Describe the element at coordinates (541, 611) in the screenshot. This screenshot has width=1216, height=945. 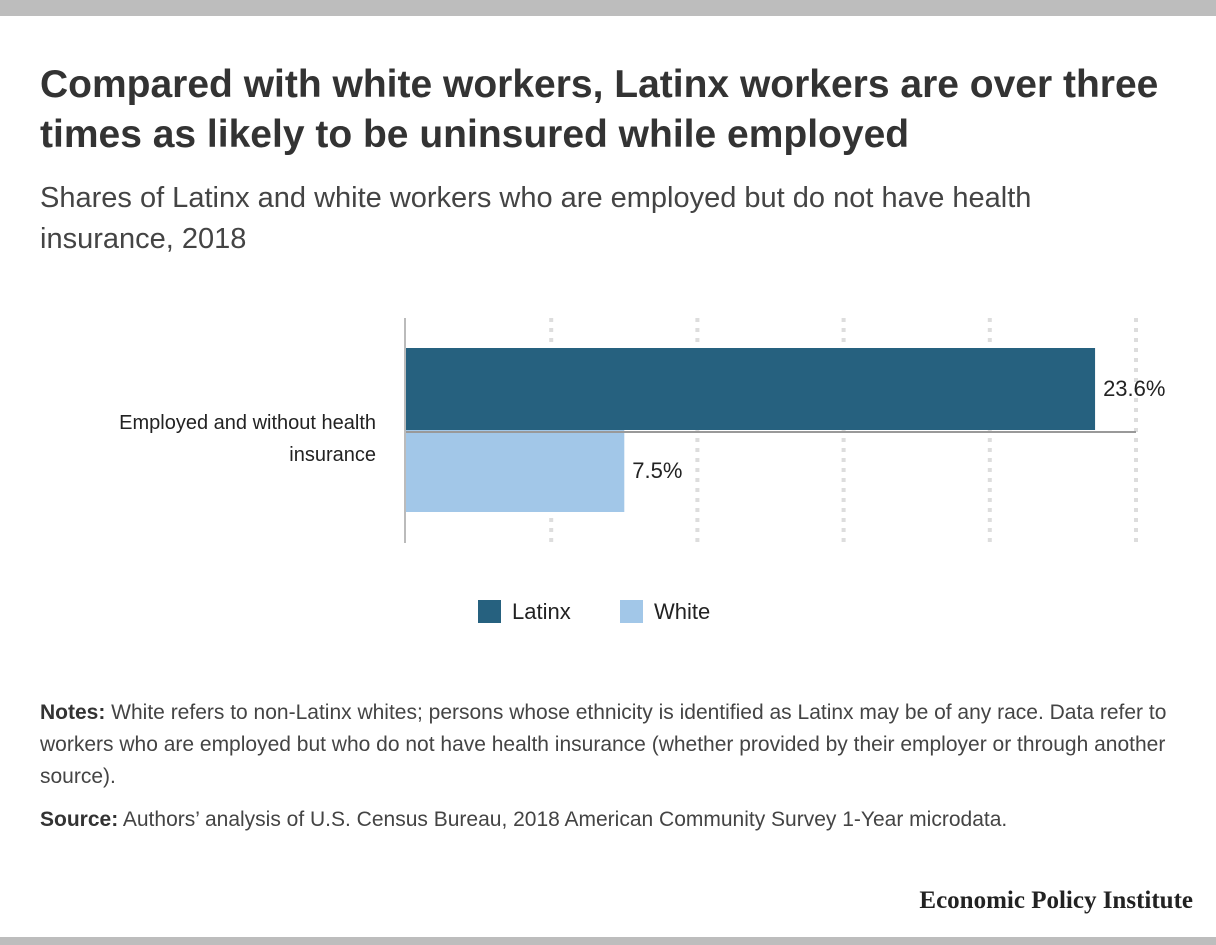
I see `legend-label-latinx: Latinx` at that location.